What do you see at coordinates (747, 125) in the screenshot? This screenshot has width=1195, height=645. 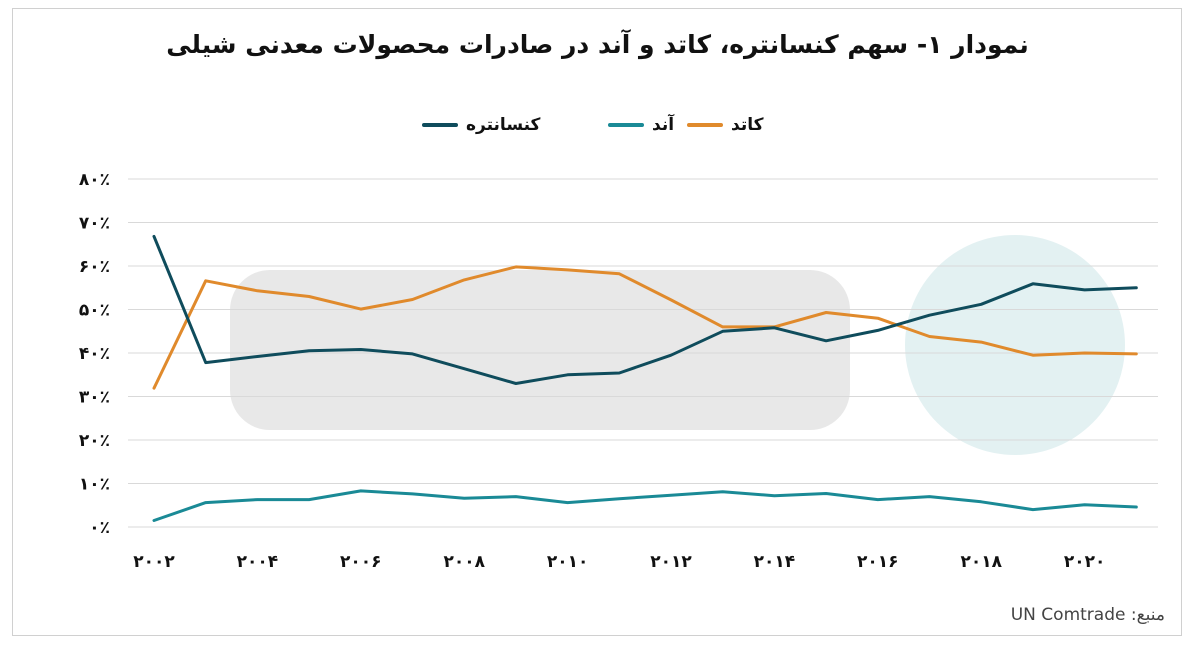 I see `legend-label-cathode: کاتد` at bounding box center [747, 125].